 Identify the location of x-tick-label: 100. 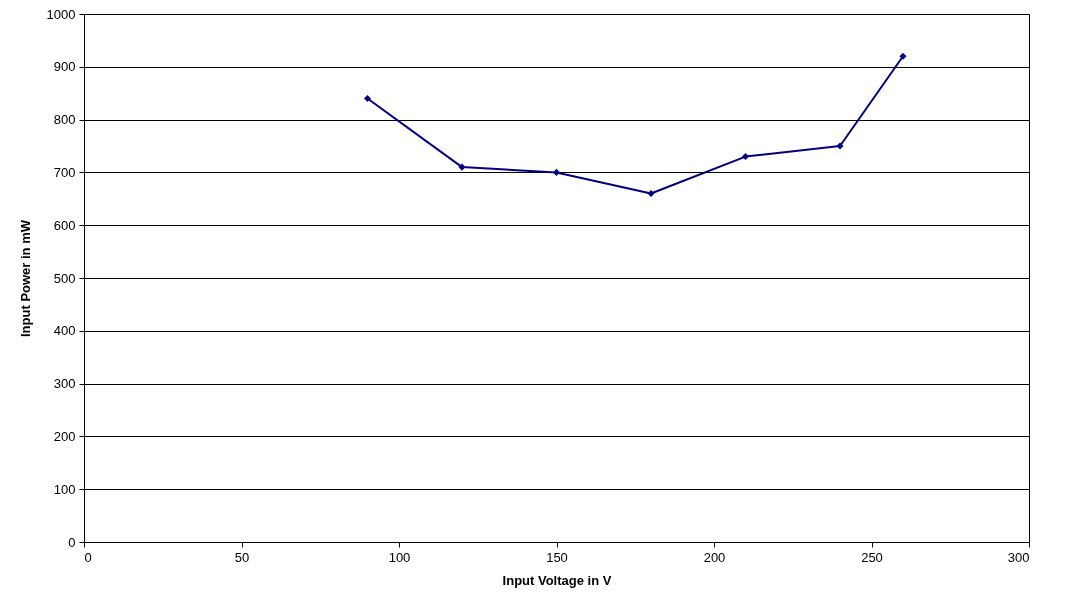
(399, 557).